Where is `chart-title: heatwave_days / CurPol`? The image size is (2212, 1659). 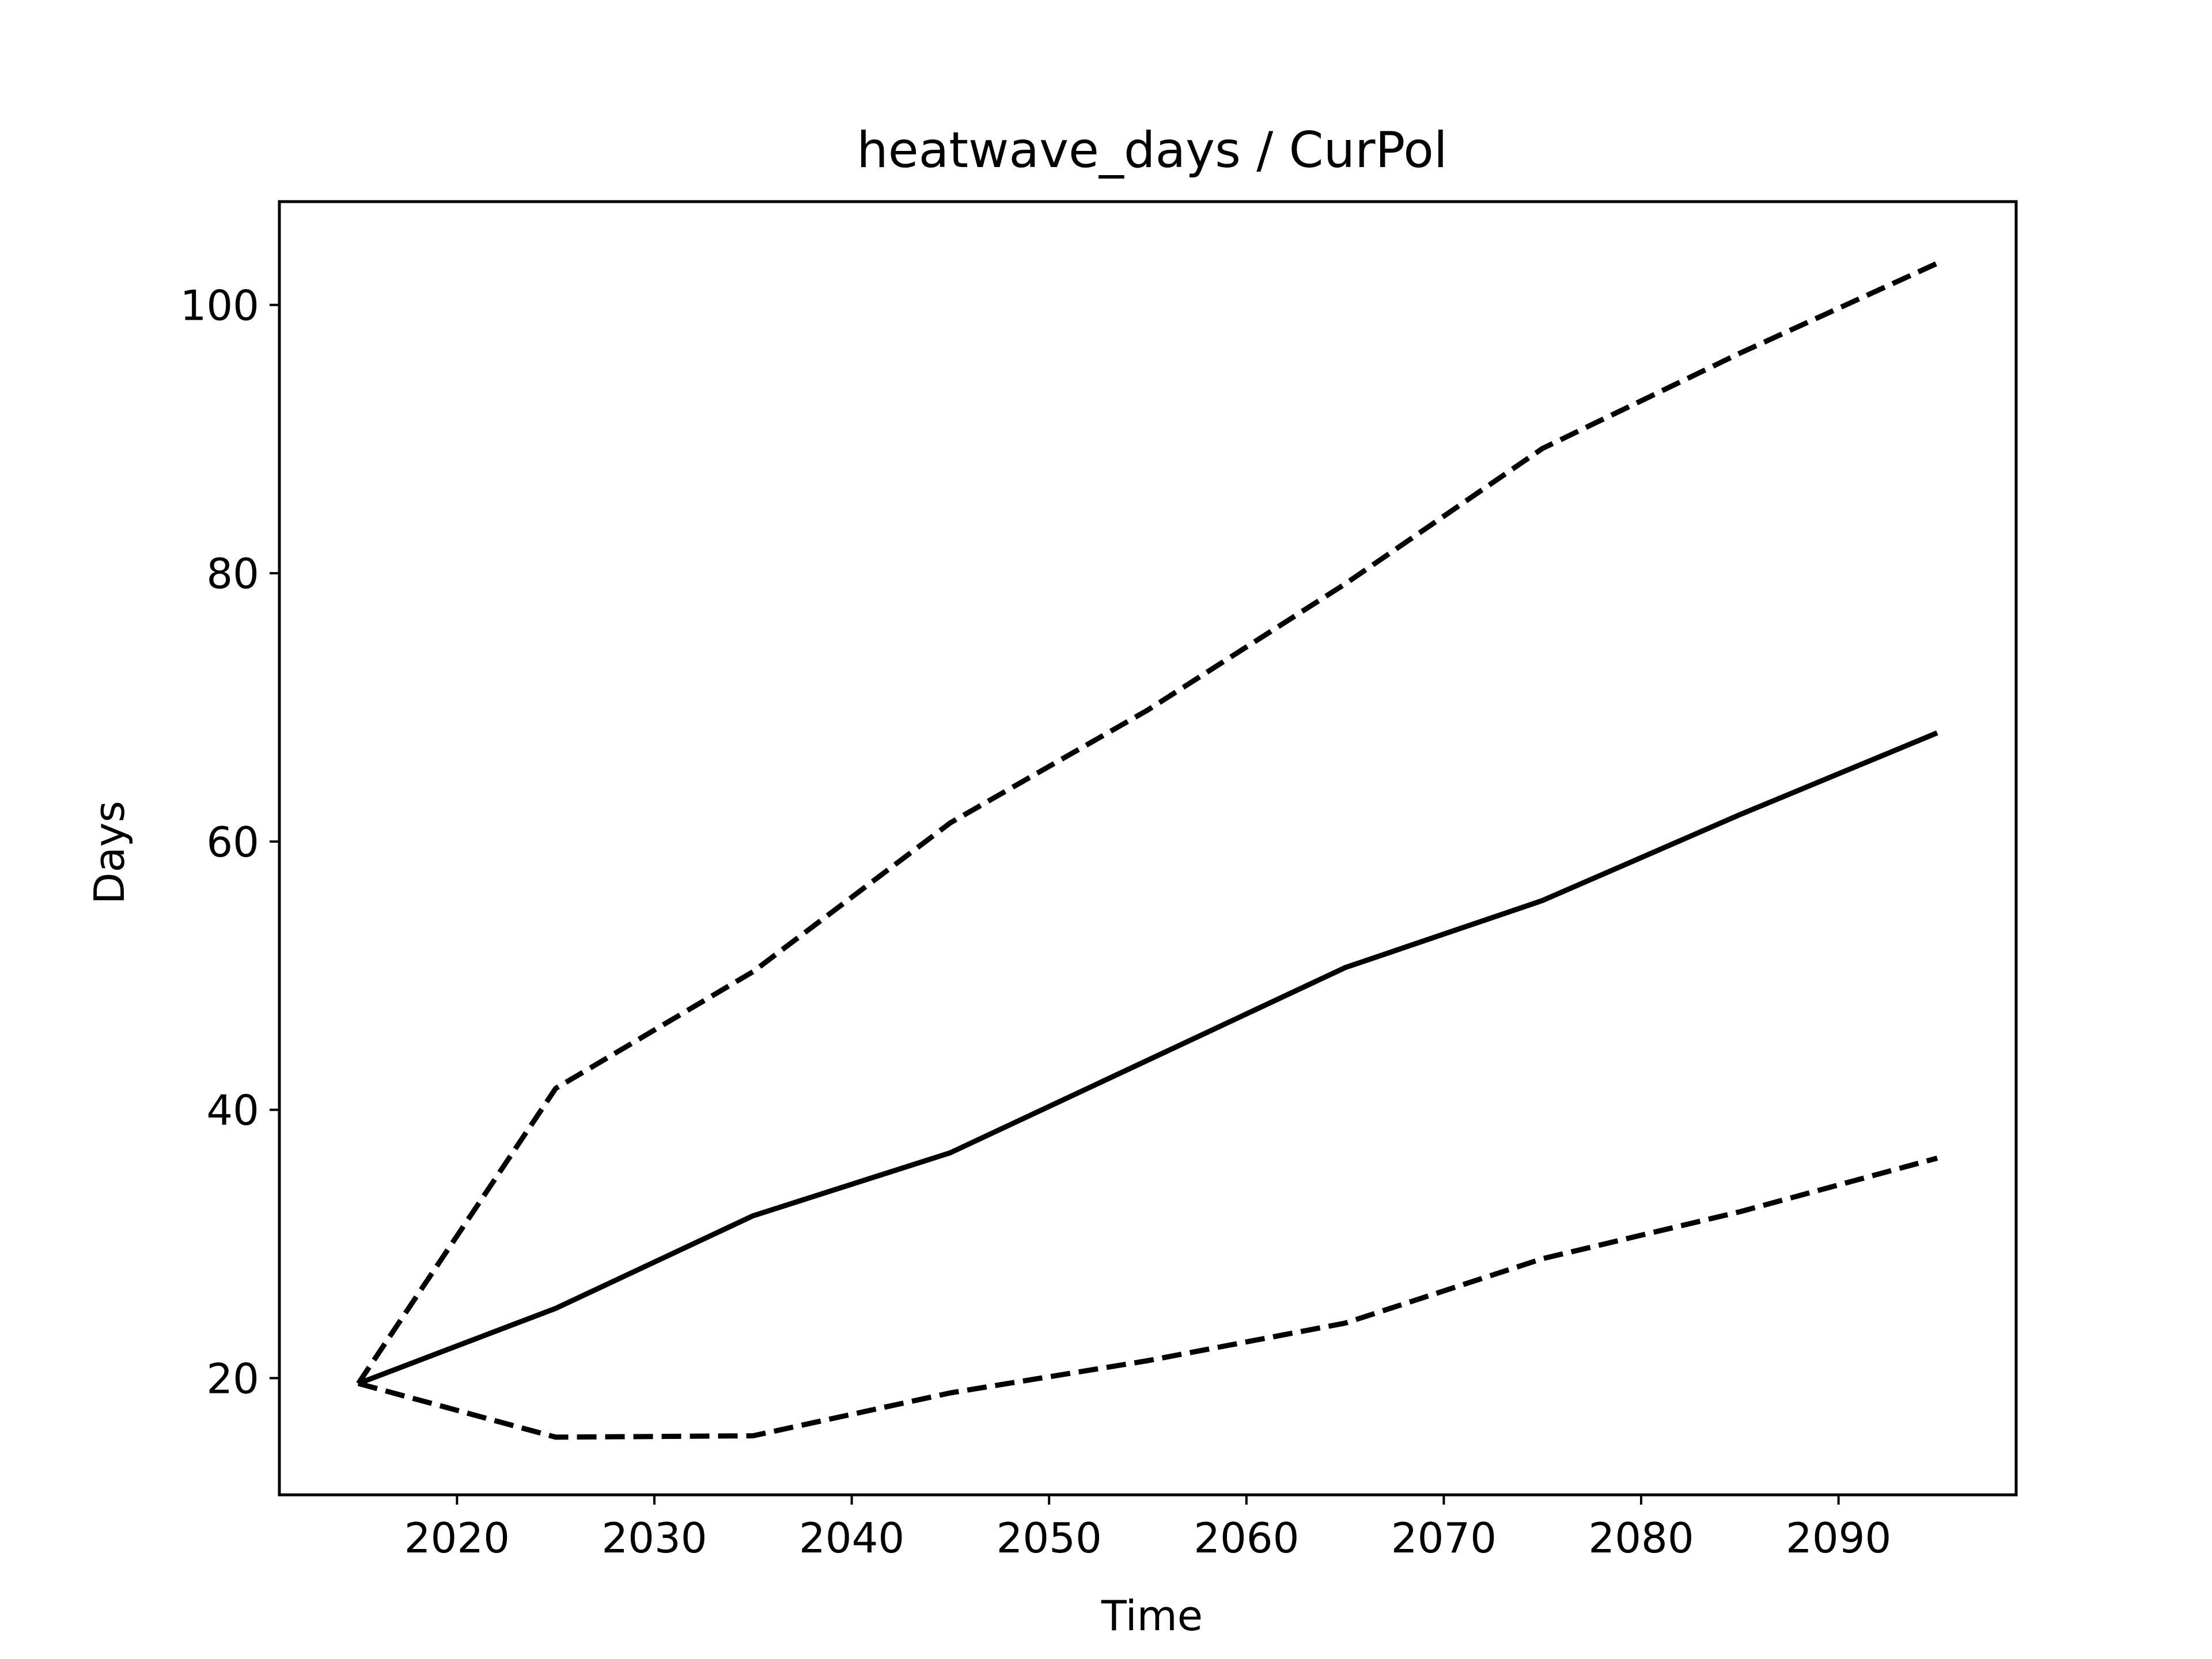 chart-title: heatwave_days / CurPol is located at coordinates (1152, 150).